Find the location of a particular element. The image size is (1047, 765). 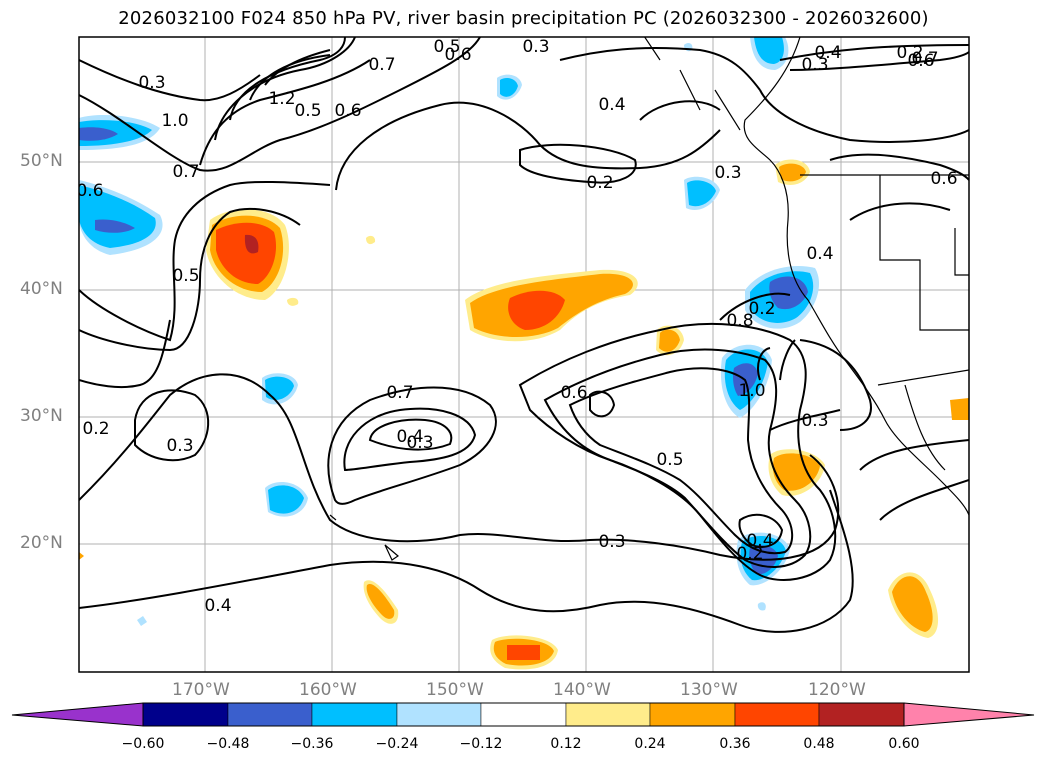

colorbar-tick: −0.48 is located at coordinates (228, 744).